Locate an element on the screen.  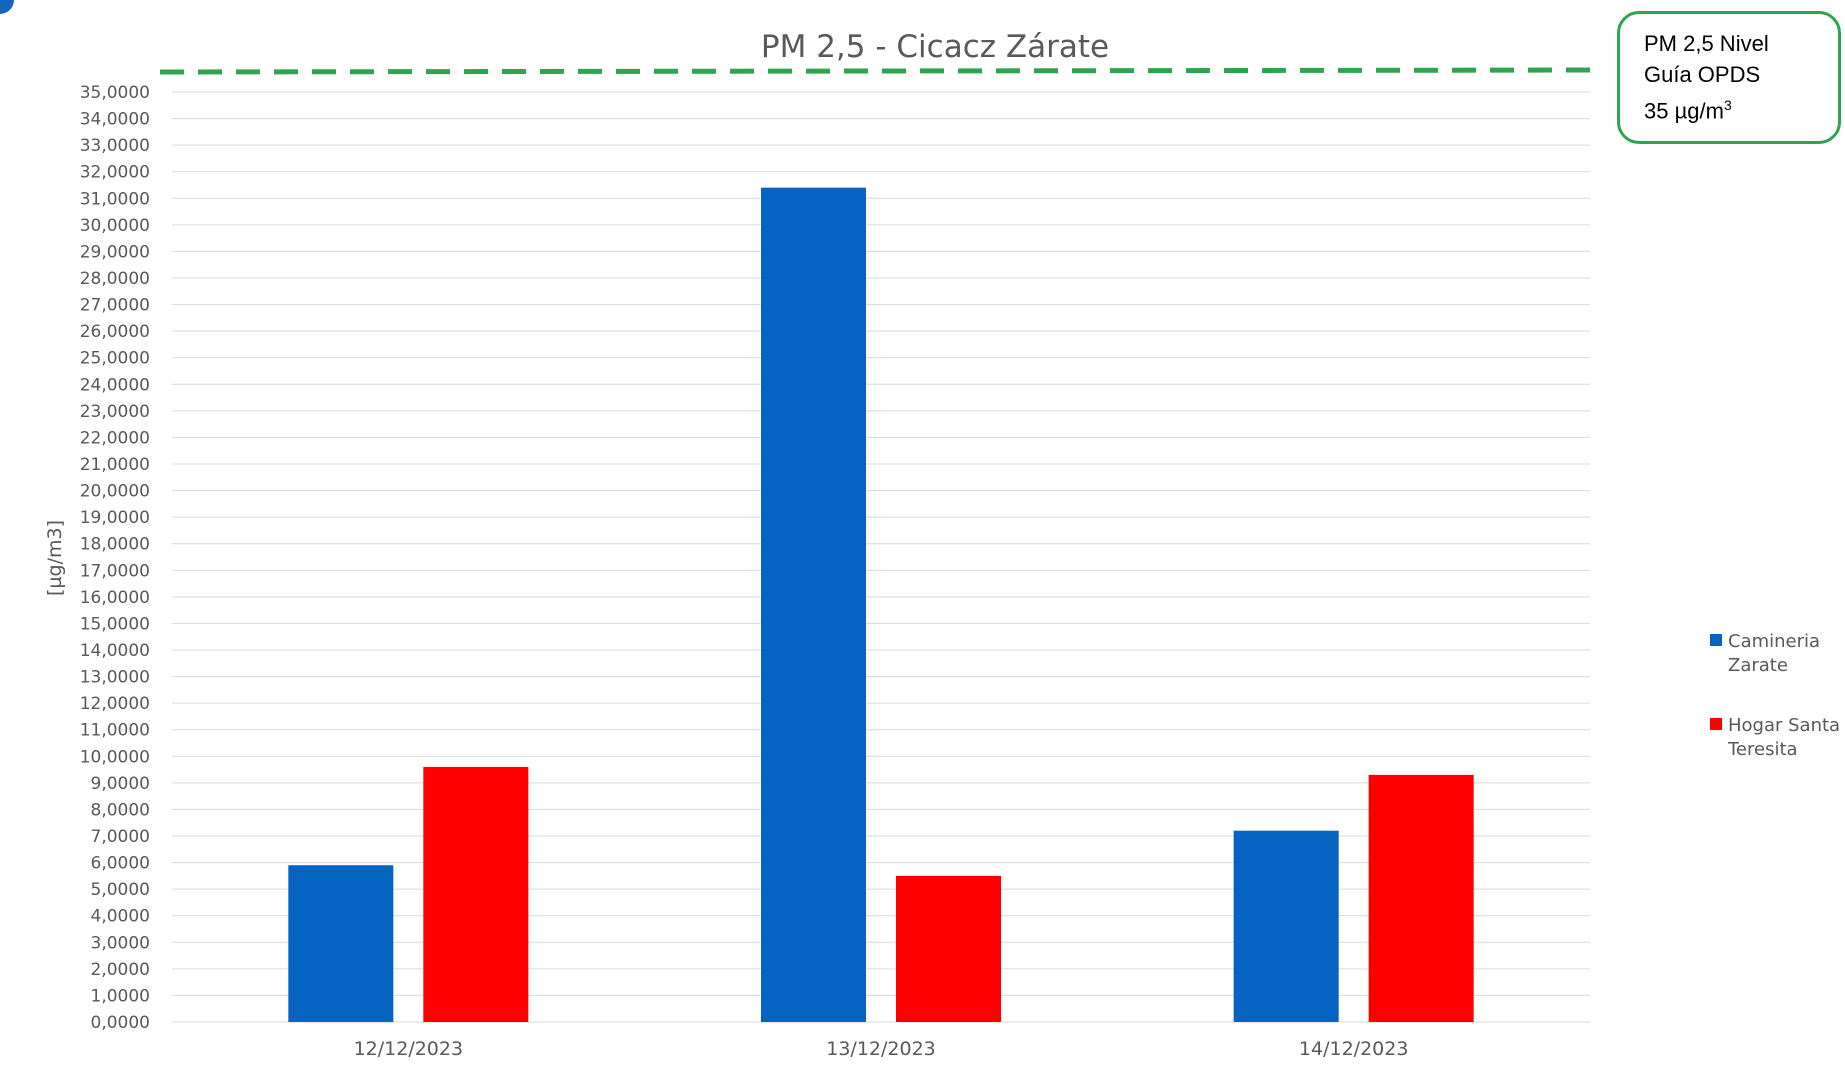
y-tick-label: 7,0000 is located at coordinates (120, 837).